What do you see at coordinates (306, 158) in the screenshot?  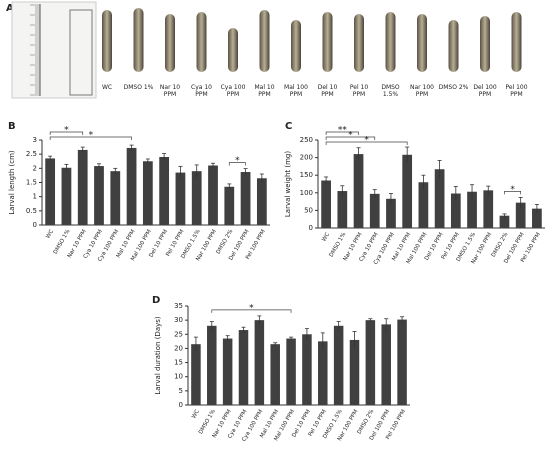 I see `y-tick-label: 200` at bounding box center [306, 158].